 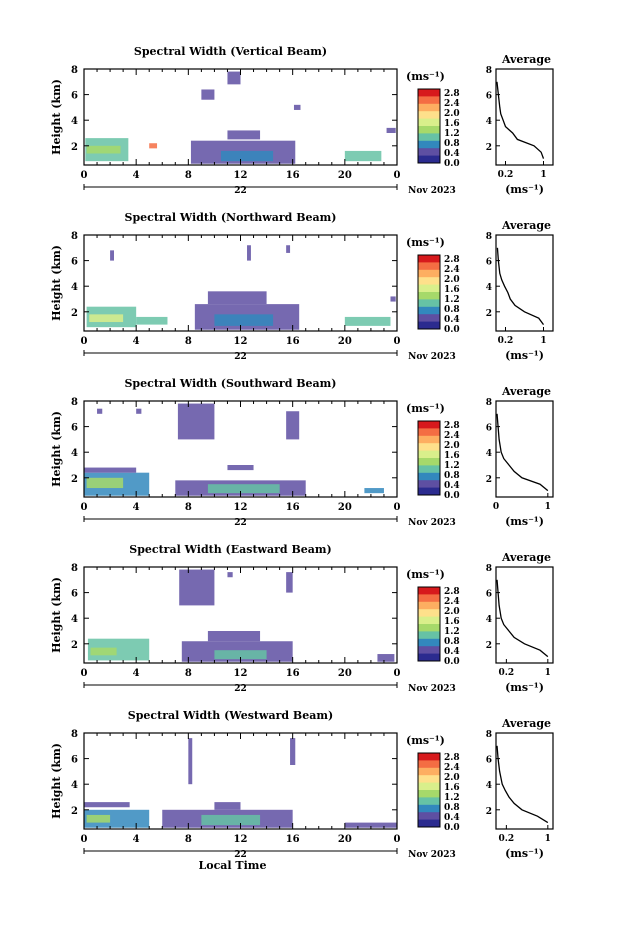 What do you see at coordinates (397, 839) in the screenshot?
I see `panel-5-xtick-label: 0` at bounding box center [397, 839].